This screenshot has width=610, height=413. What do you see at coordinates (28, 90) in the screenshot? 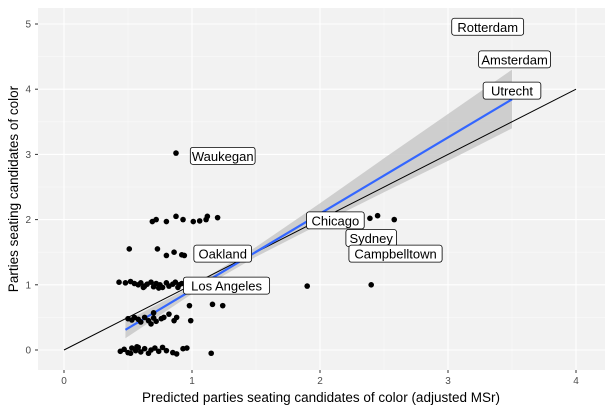
I see `y-tick-label: 4` at bounding box center [28, 90].